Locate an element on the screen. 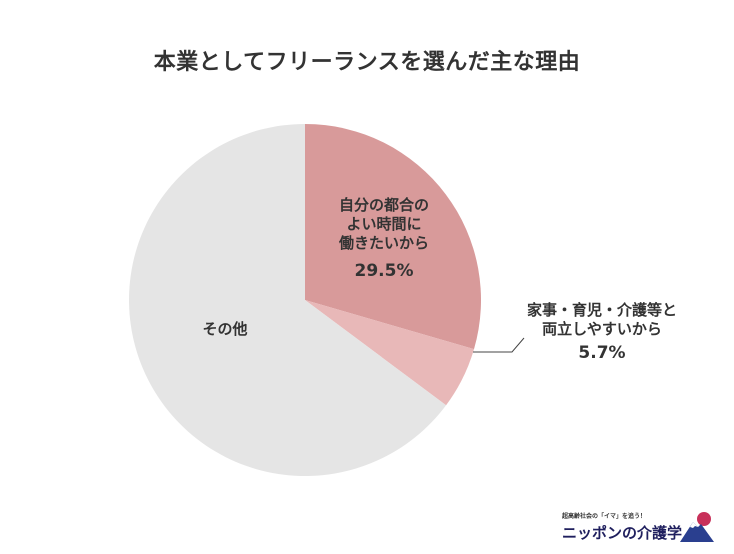 The image size is (734, 554). slice-label-text: その他 is located at coordinates (225, 329).